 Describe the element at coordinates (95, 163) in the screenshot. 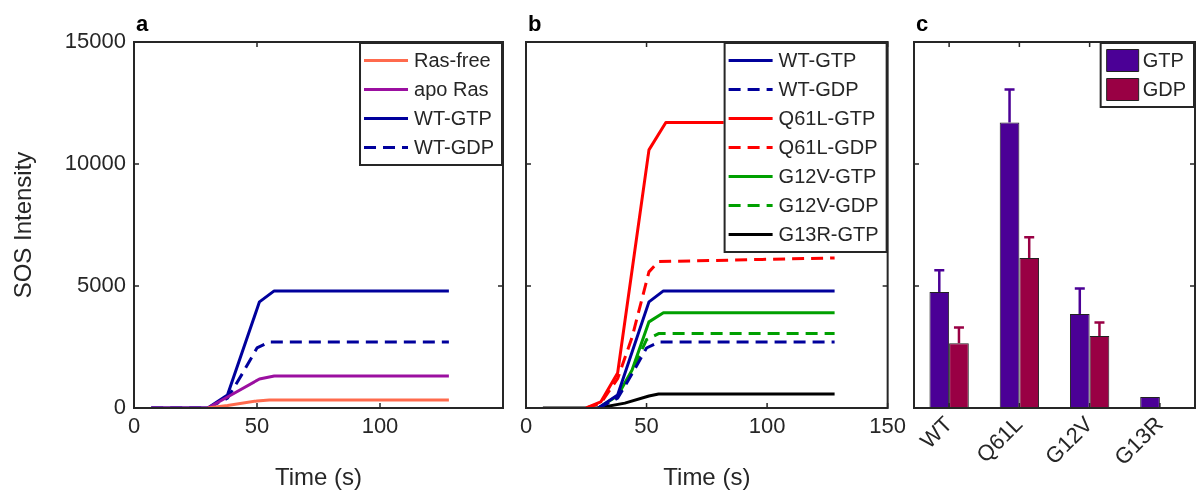

I see `y-tick-label: 10000` at that location.